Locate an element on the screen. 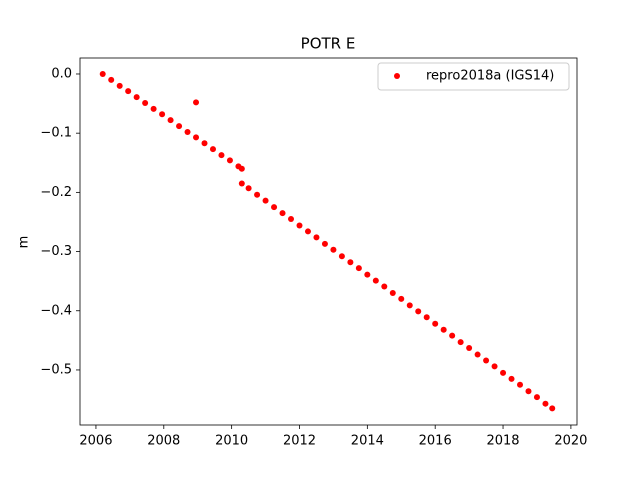  y-tick-label: −0.5 is located at coordinates (56, 369).